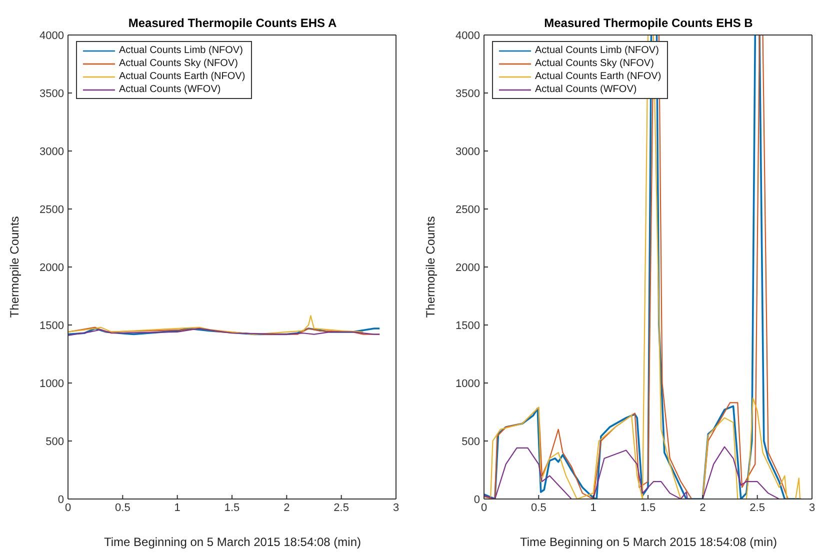 The width and height of the screenshot is (839, 559). What do you see at coordinates (216, 325) in the screenshot?
I see `line-series` at bounding box center [216, 325].